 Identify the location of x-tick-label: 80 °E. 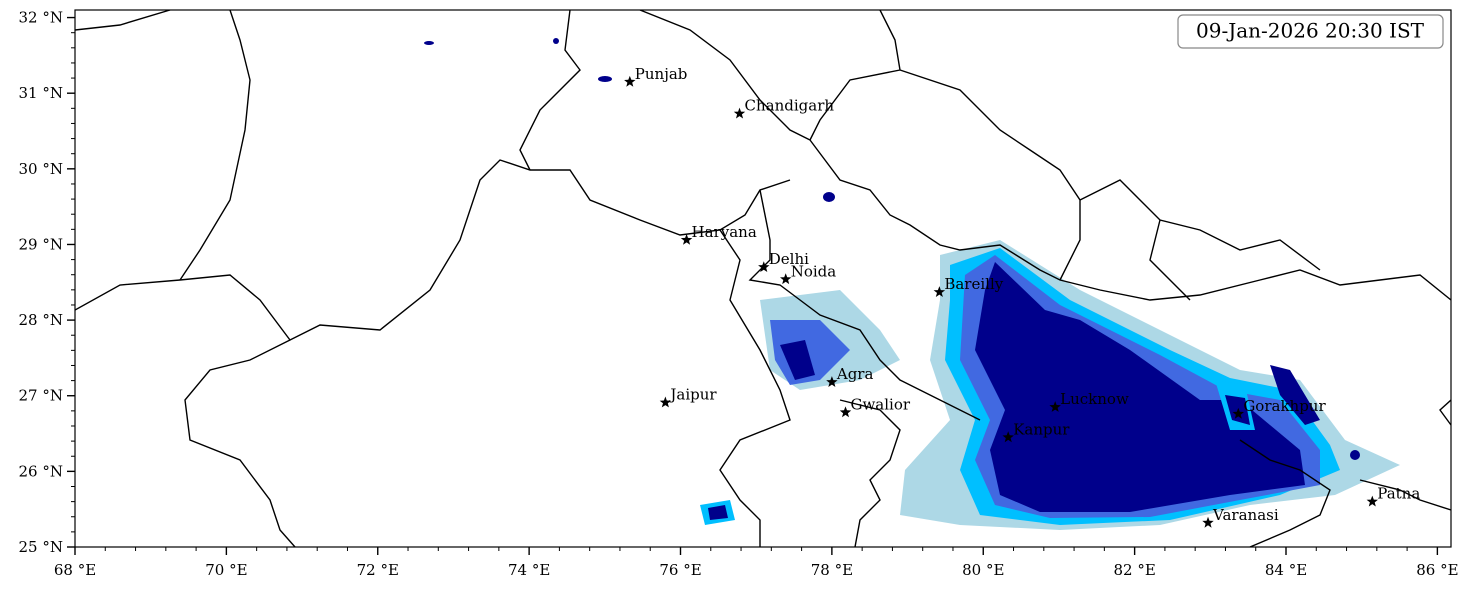
(983, 570).